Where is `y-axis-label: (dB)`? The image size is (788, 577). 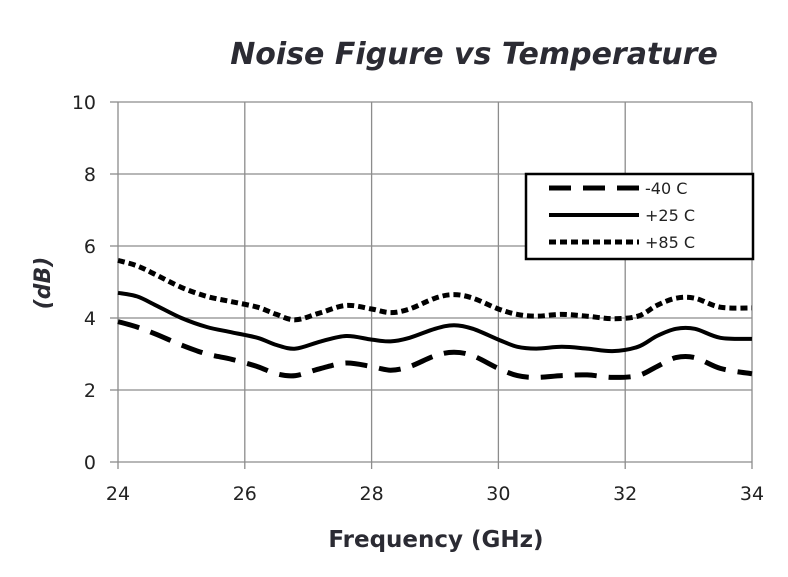
y-axis-label: (dB) is located at coordinates (43, 283).